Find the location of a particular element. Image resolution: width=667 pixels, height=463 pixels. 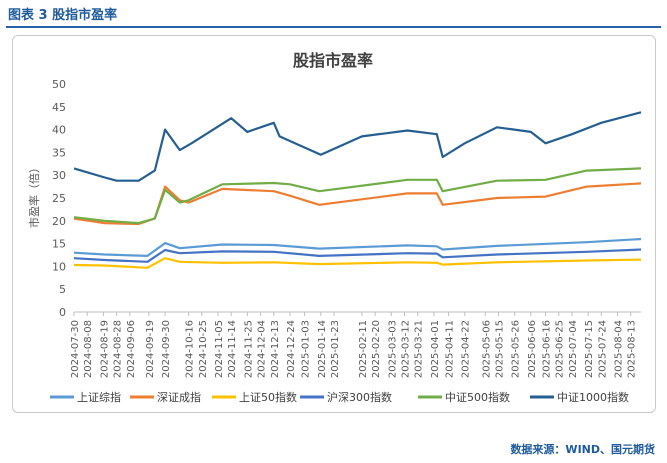

x-tick-label: 2025-06-25 is located at coordinates (560, 349).